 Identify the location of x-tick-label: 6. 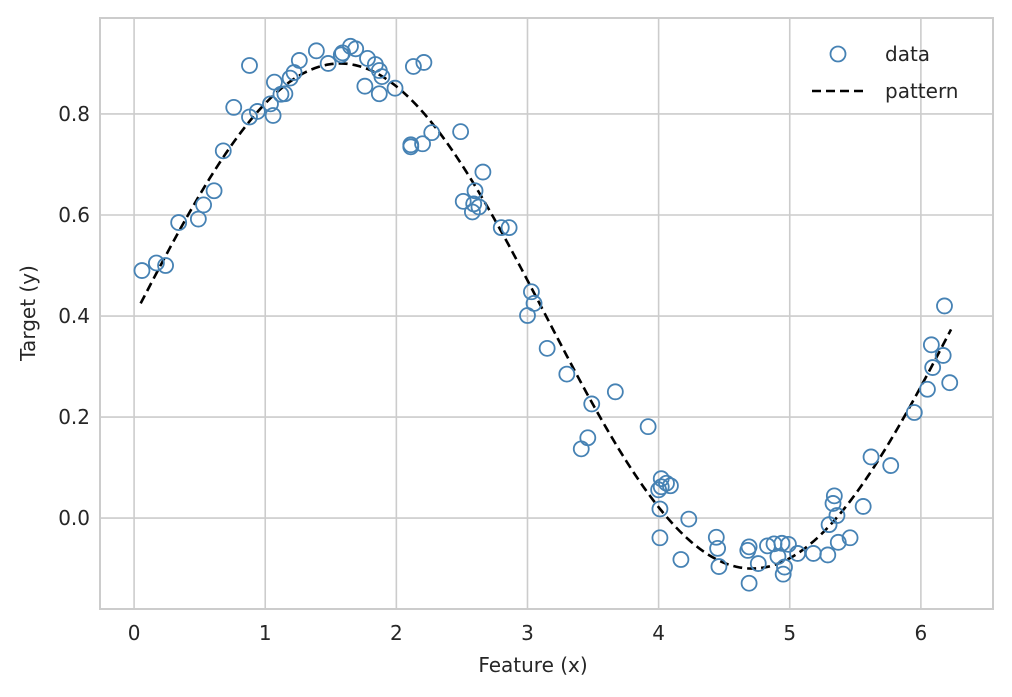
(921, 633).